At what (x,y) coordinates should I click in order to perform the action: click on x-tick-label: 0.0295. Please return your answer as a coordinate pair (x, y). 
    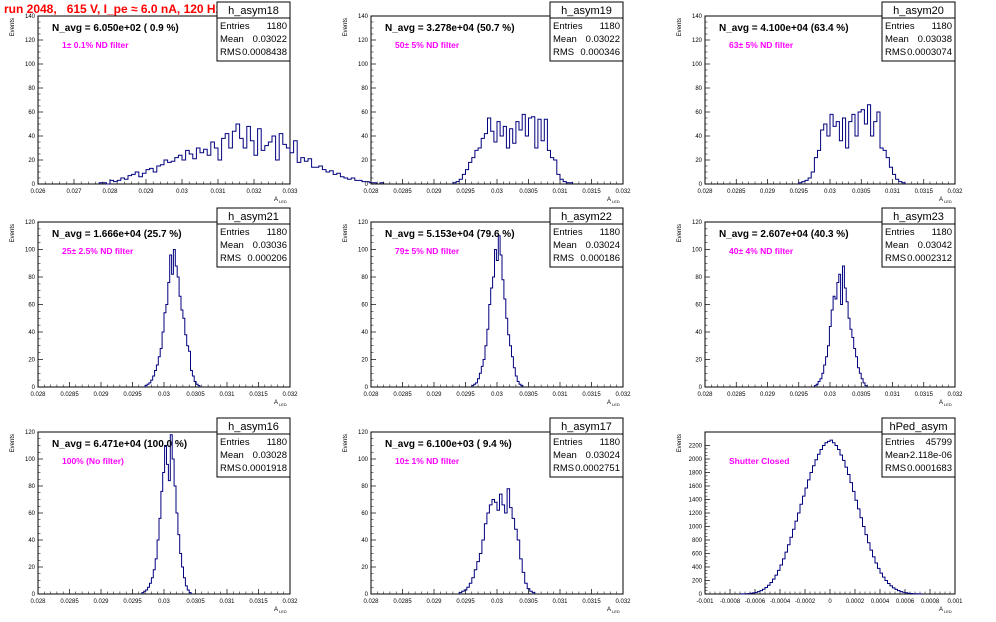
    Looking at the image, I should click on (465, 395).